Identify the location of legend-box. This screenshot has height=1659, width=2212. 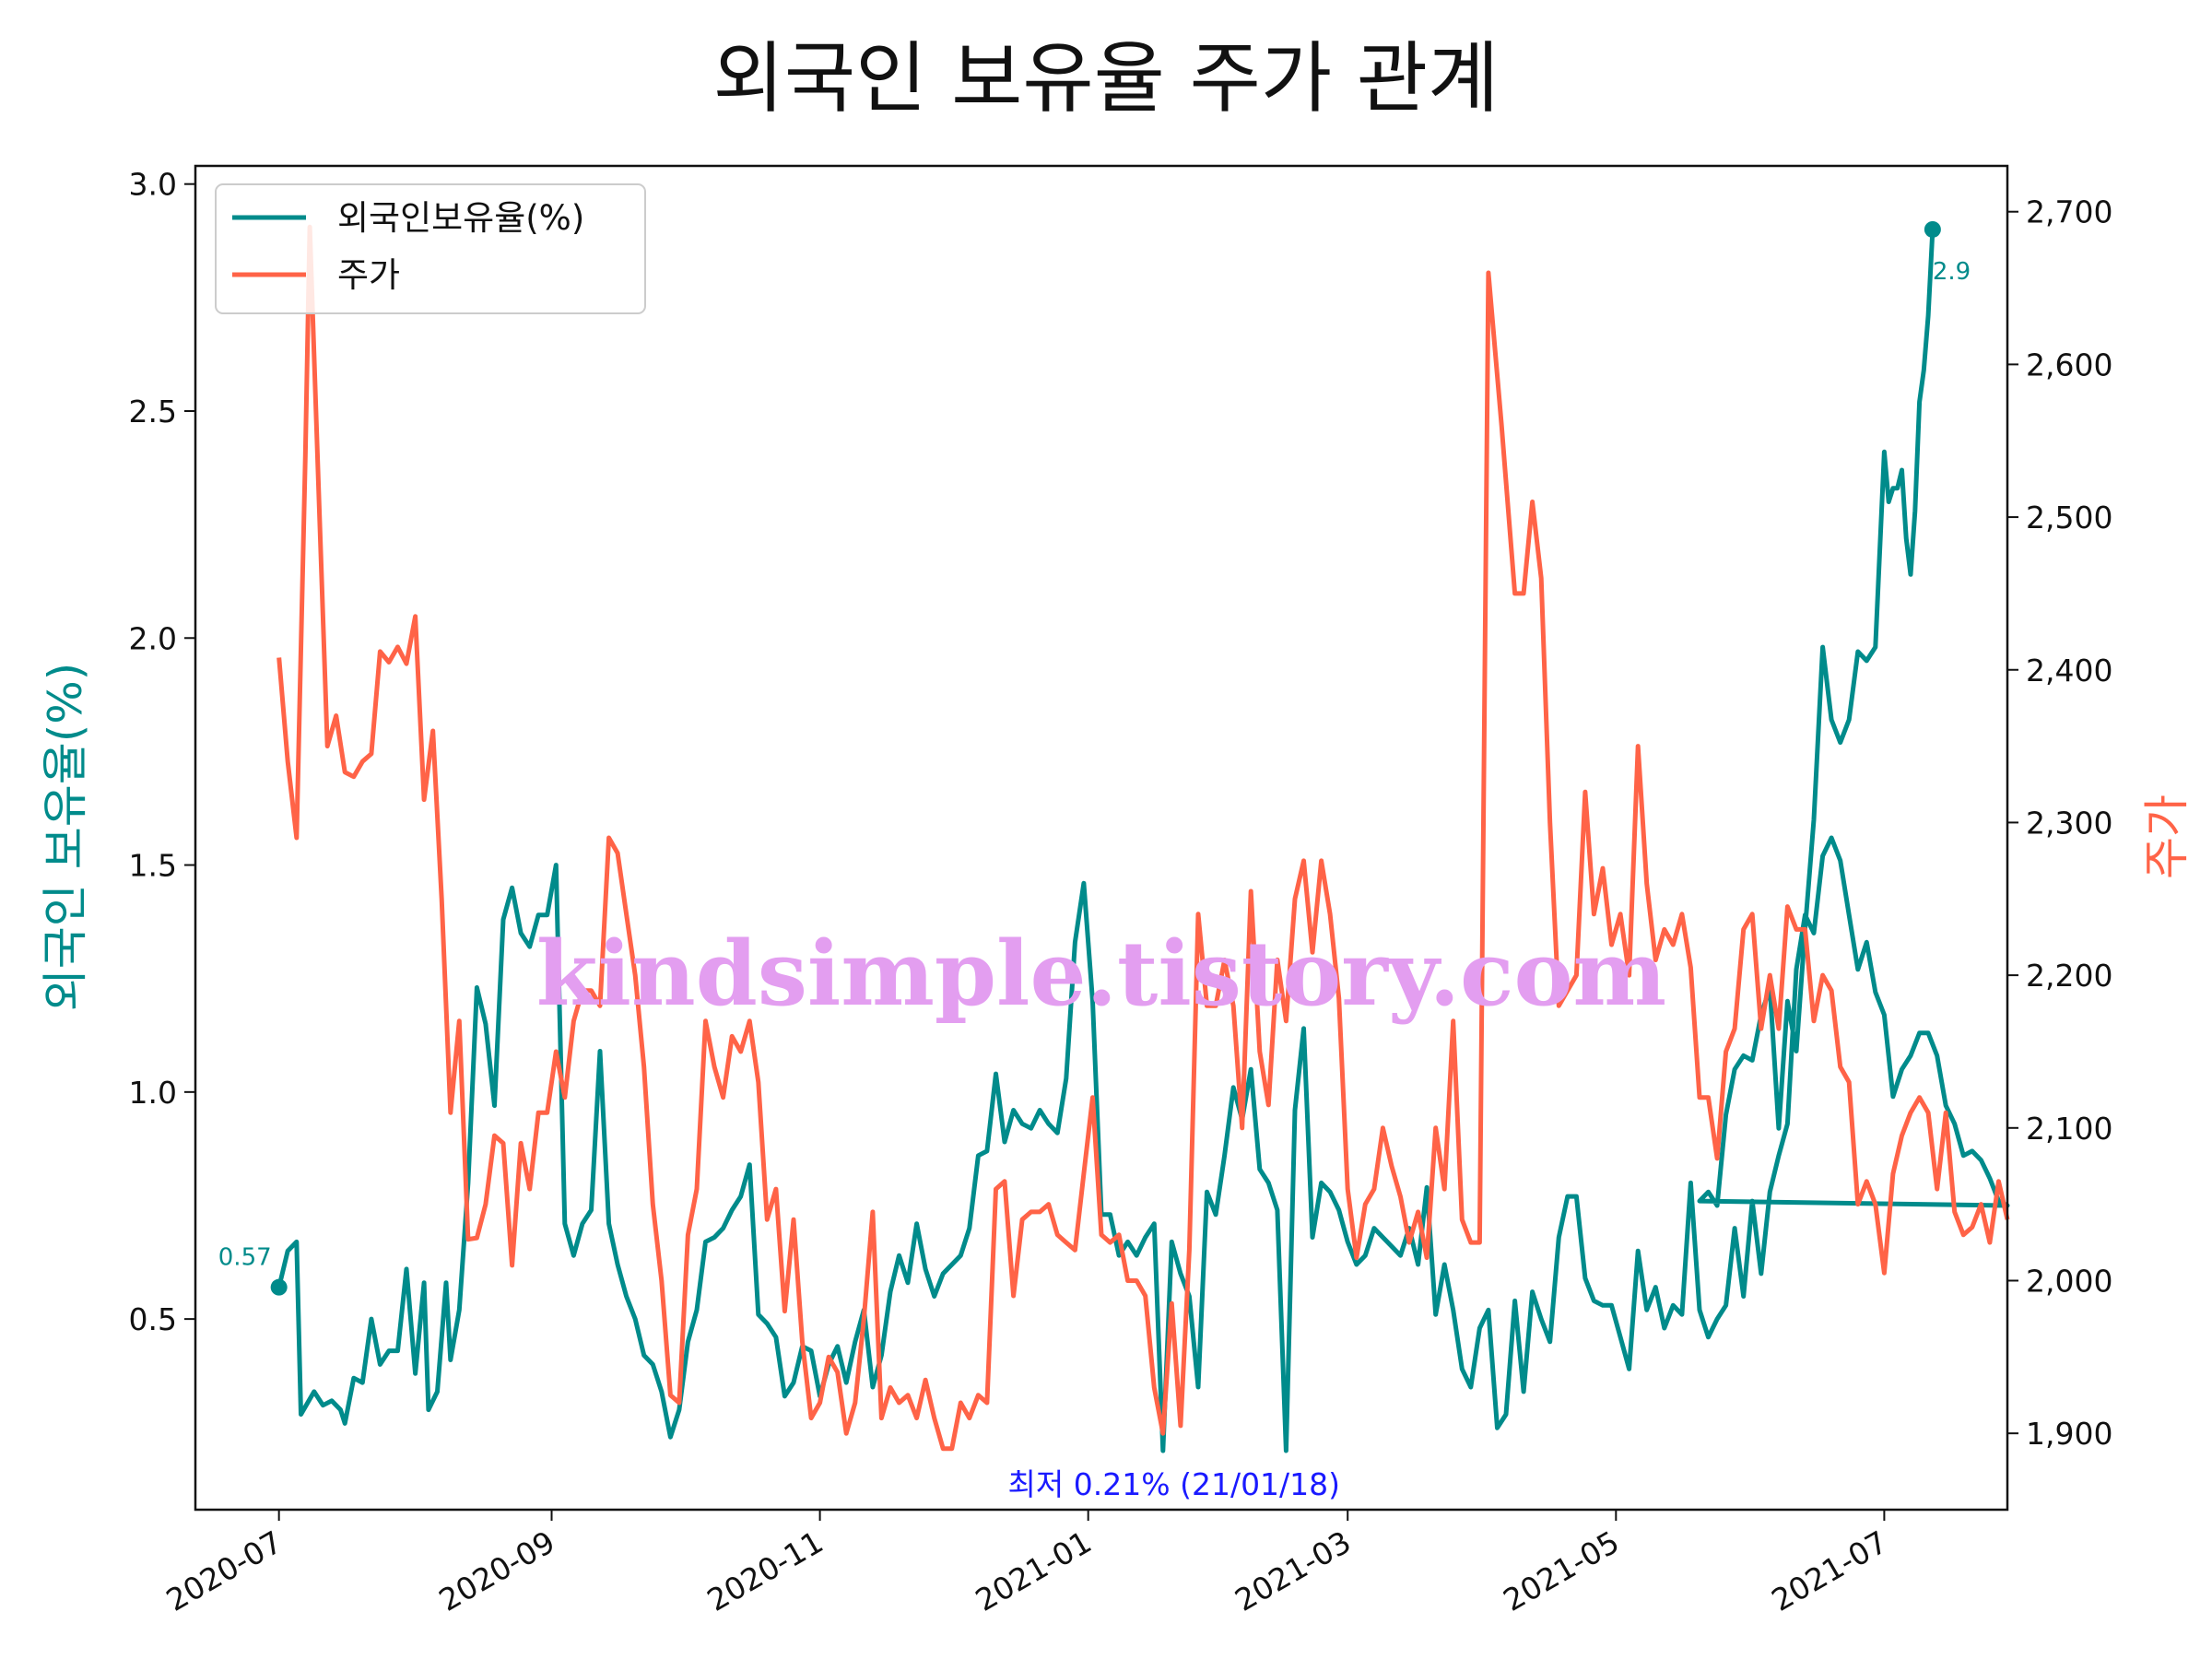
(430, 248).